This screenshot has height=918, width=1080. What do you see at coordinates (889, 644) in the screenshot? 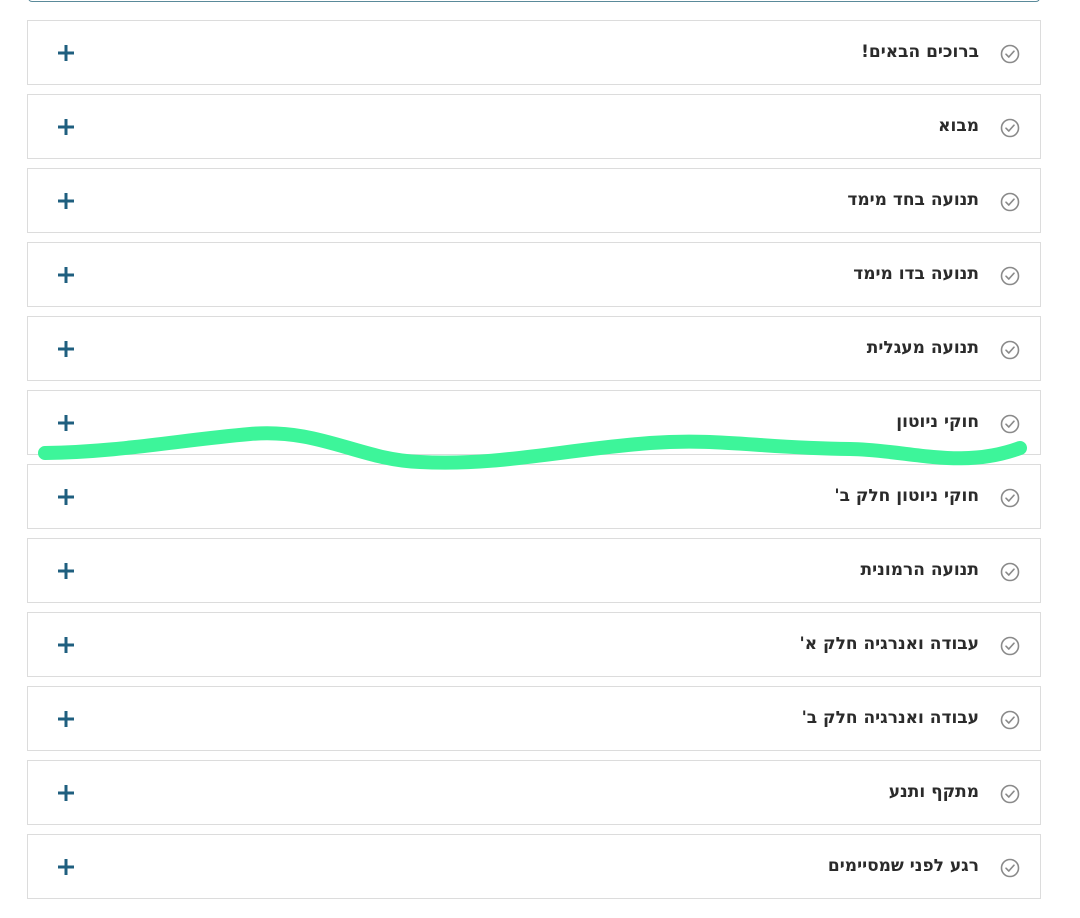
I see `accordion-item-title: עבודה ואנרגיה חלק א'` at bounding box center [889, 644].